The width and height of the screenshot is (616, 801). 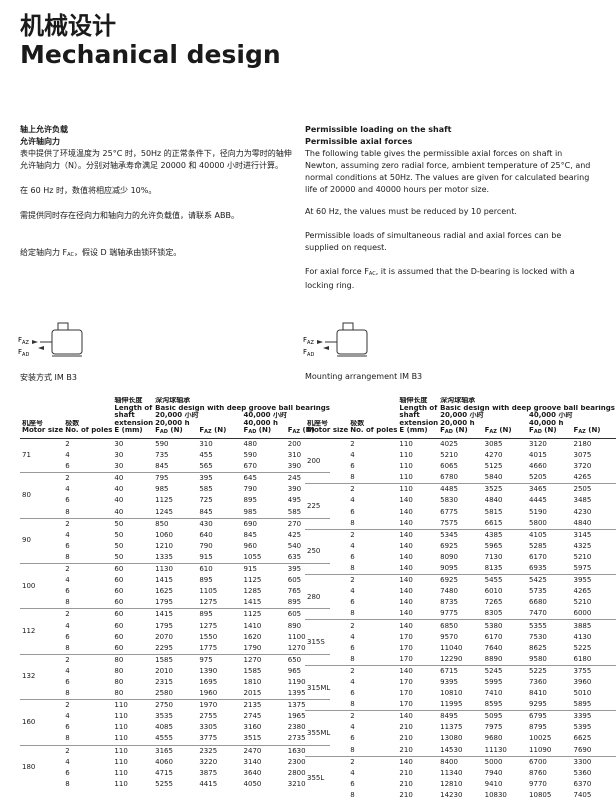 What do you see at coordinates (460, 557) in the screenshot?
I see `table-row: 6 140 8090 7130 6170 5210` at bounding box center [460, 557].